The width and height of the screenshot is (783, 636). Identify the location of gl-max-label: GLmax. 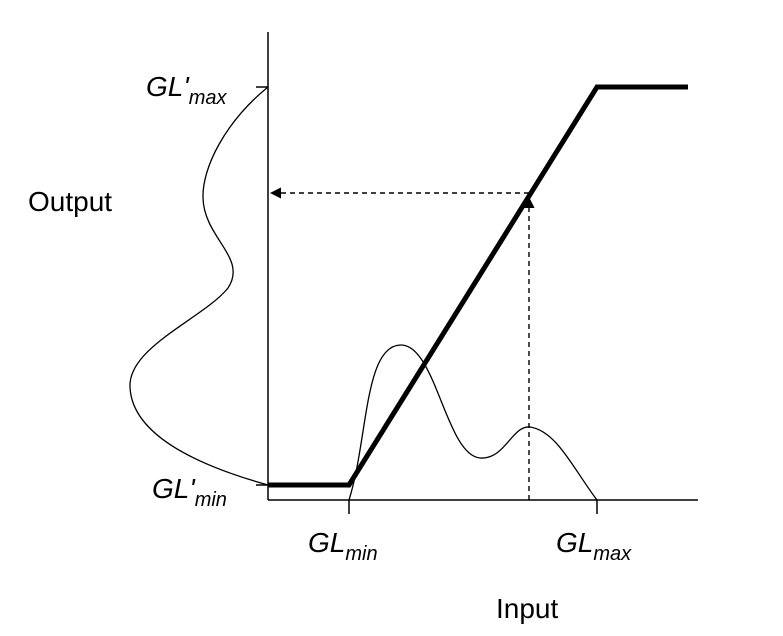
(594, 546).